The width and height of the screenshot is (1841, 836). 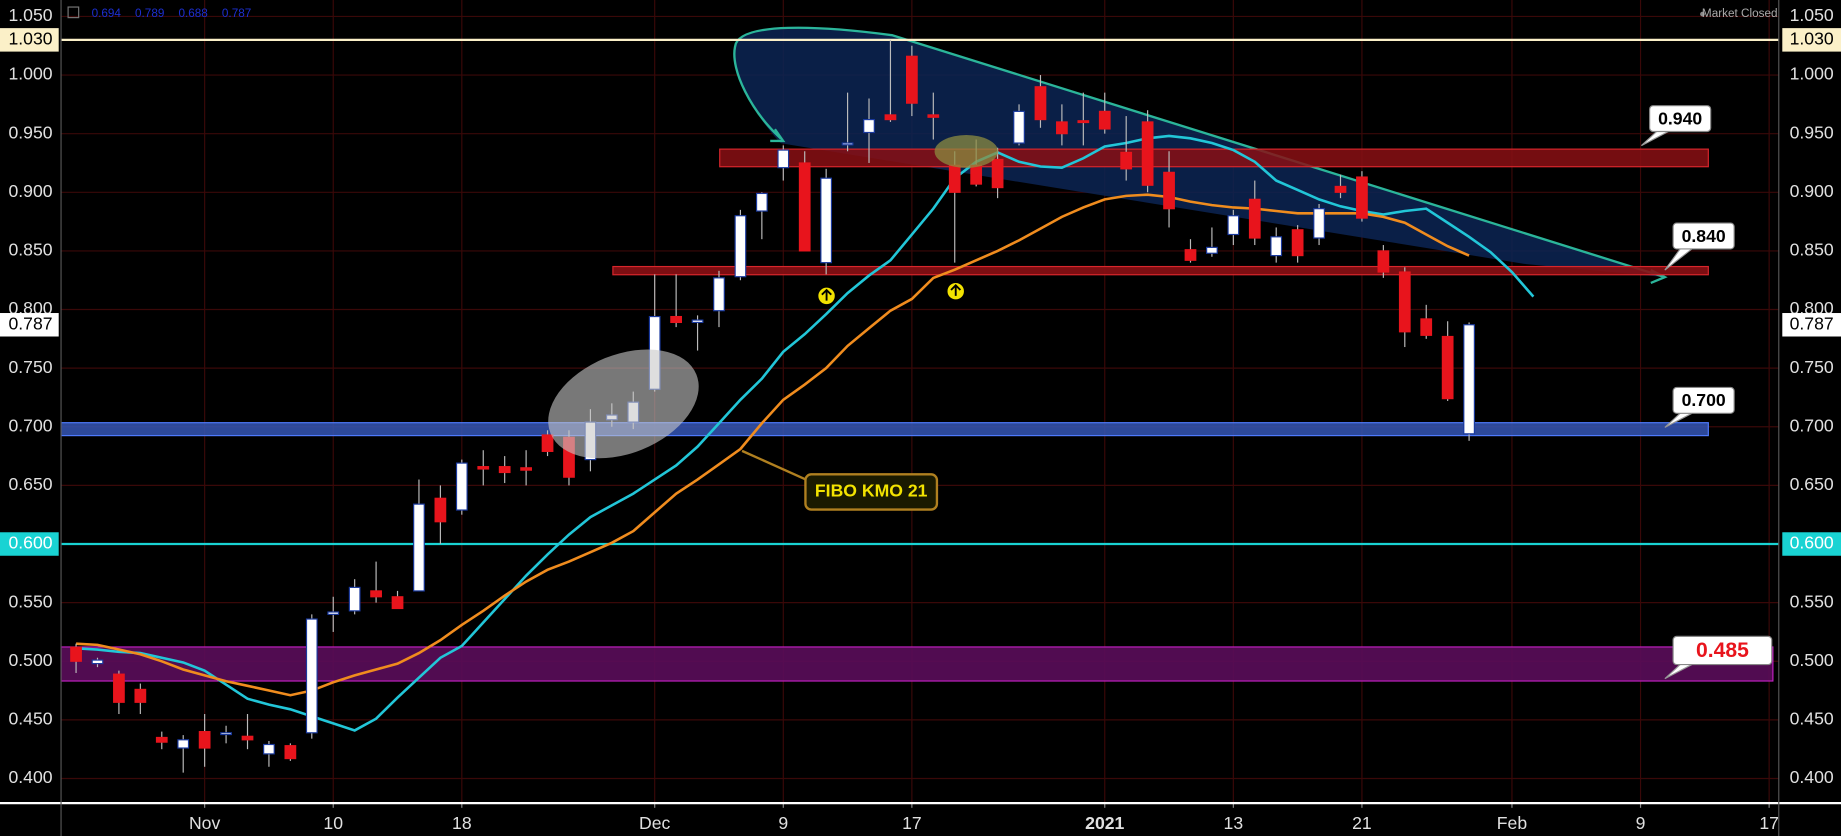 I want to click on callout-label: 0.700, so click(x=1704, y=400).